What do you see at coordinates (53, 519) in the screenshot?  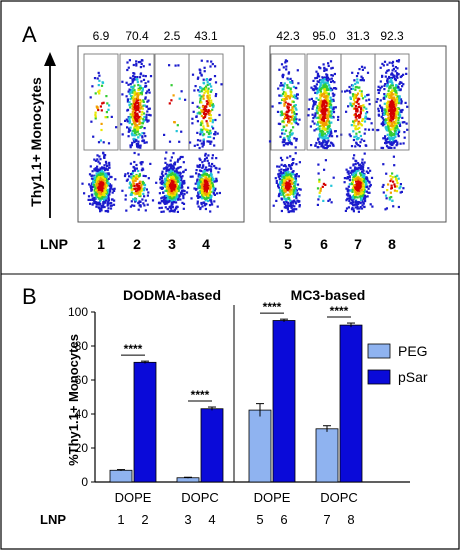 I see `bar-lnp-prefix: LNP` at bounding box center [53, 519].